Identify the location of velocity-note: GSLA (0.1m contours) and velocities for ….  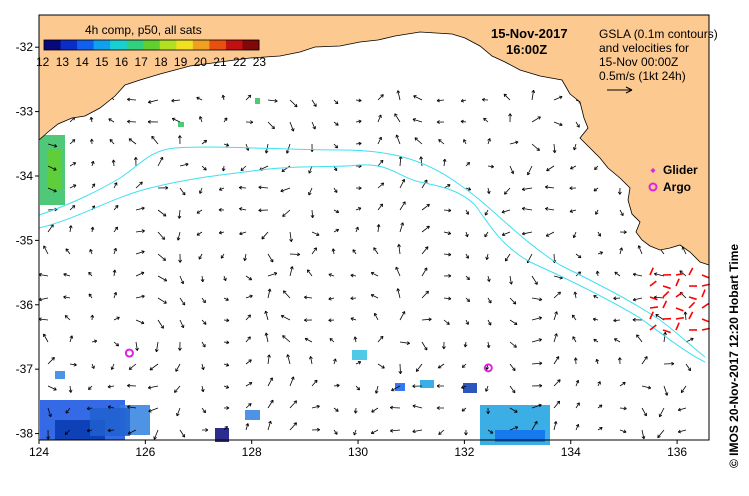
(658, 60).